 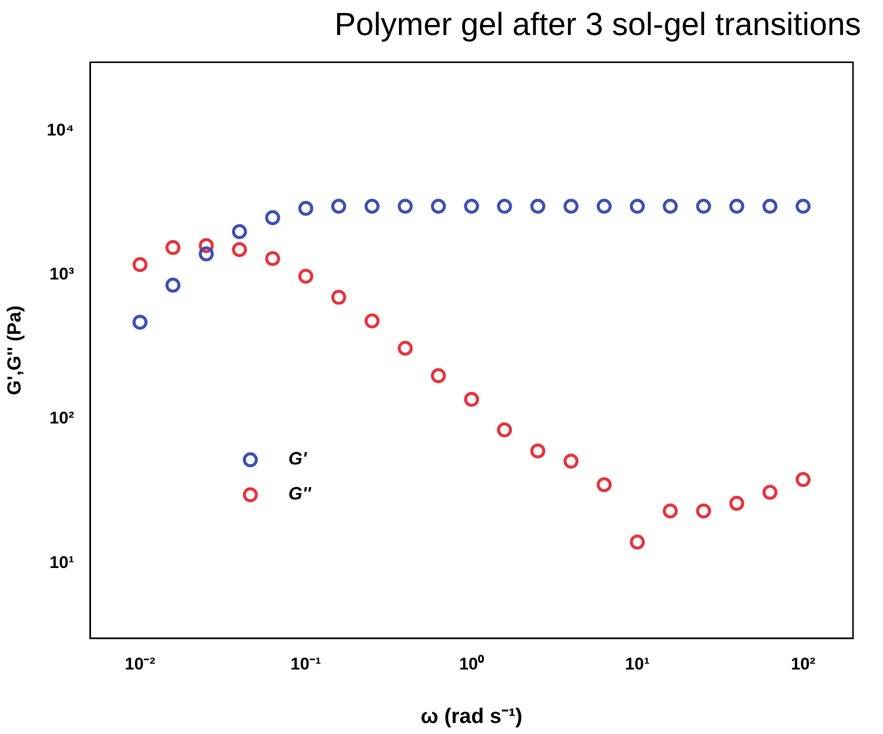 I want to click on y-tick-label: 10⁴, so click(x=60, y=130).